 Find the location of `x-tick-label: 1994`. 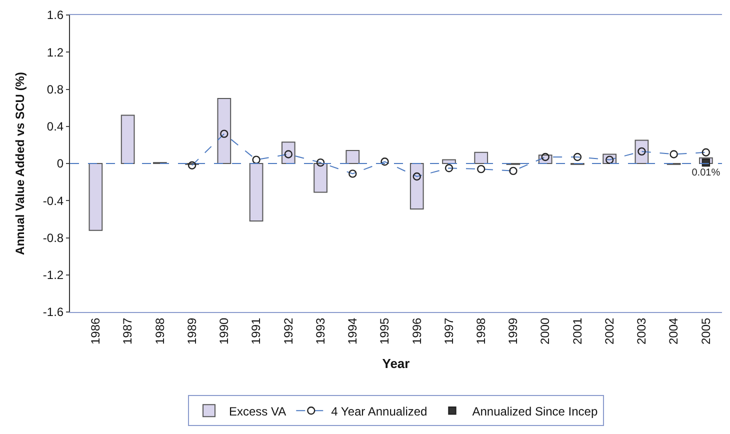

x-tick-label: 1994 is located at coordinates (353, 331).